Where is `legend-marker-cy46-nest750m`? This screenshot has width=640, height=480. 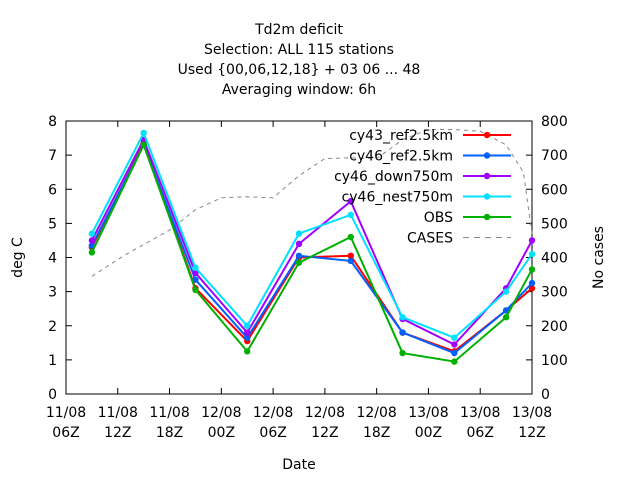
legend-marker-cy46-nest750m is located at coordinates (487, 196).